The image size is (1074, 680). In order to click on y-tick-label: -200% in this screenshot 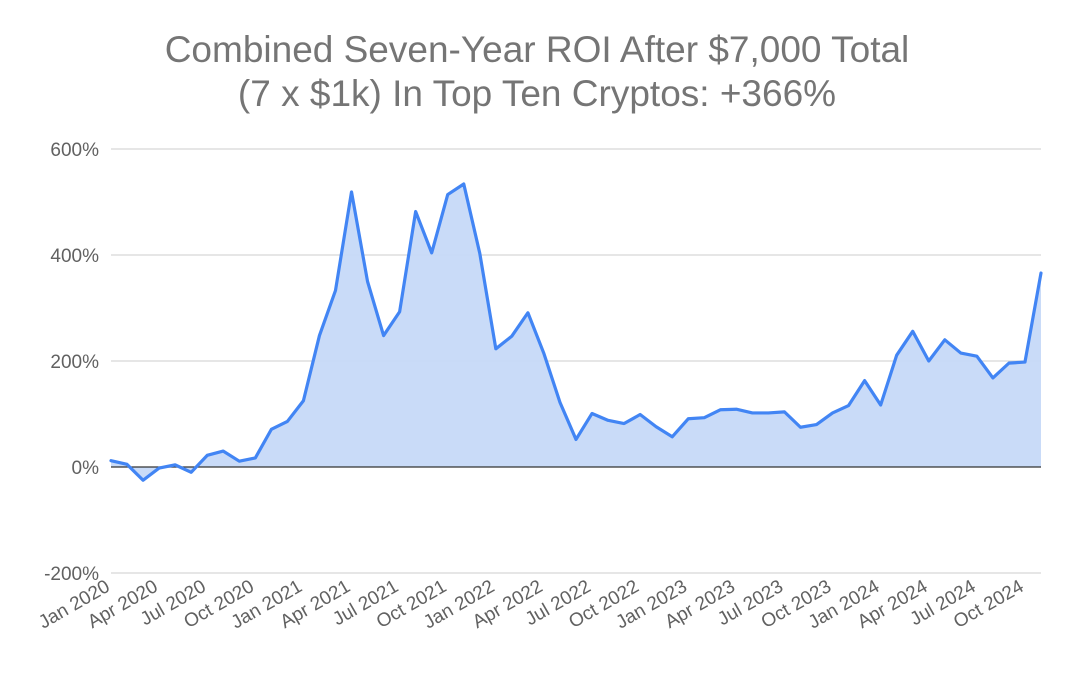, I will do `click(71, 574)`.